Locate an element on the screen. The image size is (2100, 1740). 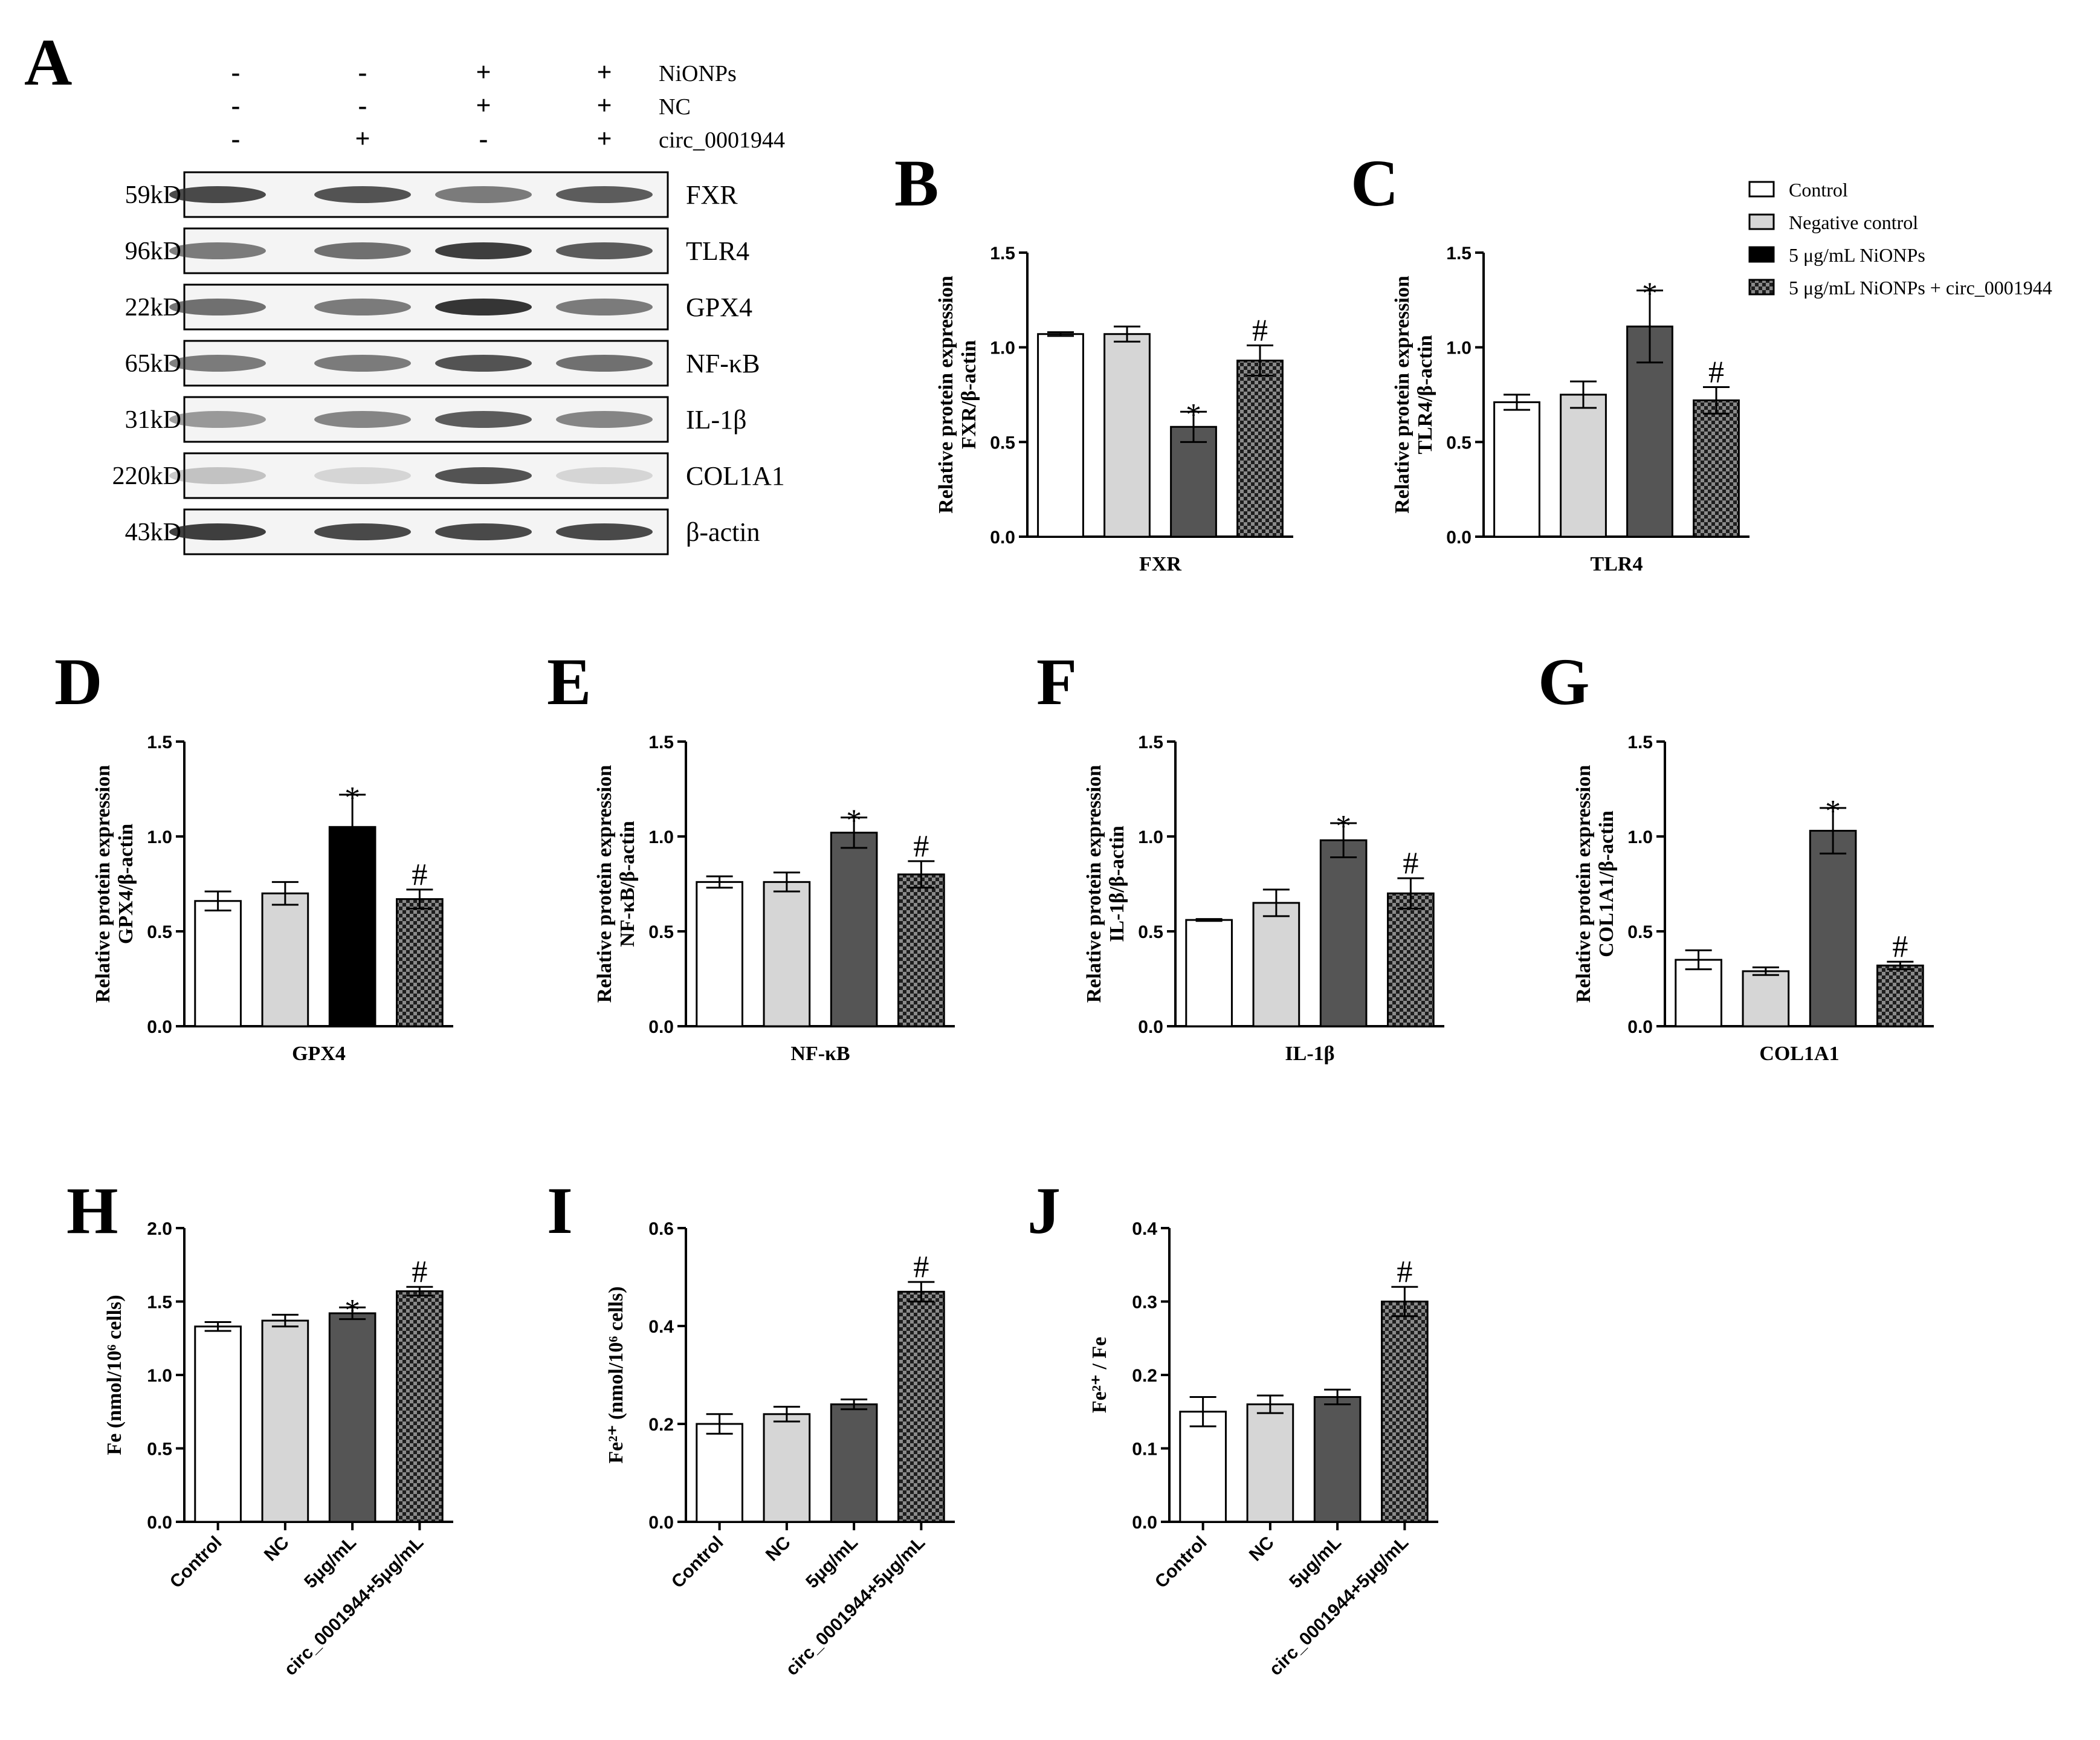
x-axis-label: GPX4 is located at coordinates (319, 1054).